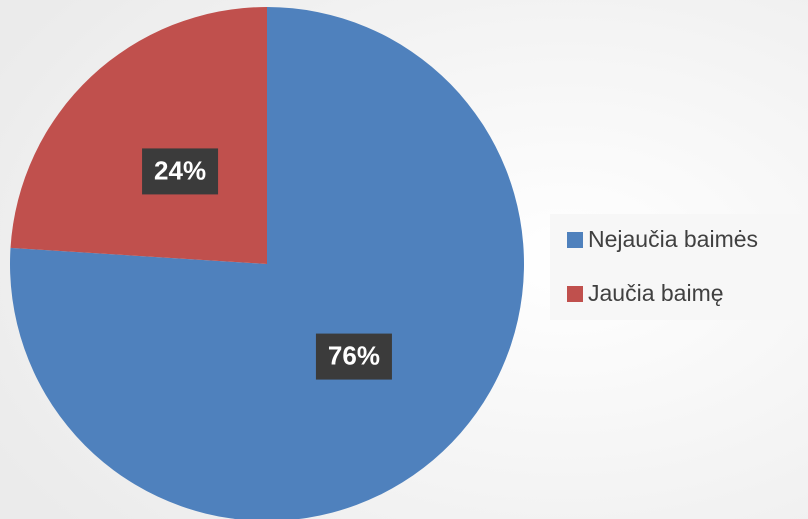 The width and height of the screenshot is (808, 519). What do you see at coordinates (673, 239) in the screenshot?
I see `legend-label: Nejaučia baimės` at bounding box center [673, 239].